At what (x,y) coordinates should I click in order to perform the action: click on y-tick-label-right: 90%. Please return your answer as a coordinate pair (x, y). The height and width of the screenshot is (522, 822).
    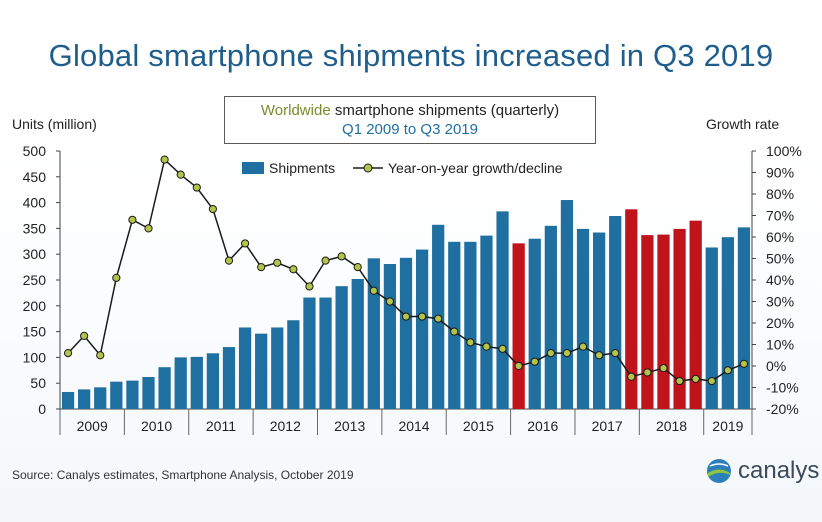
    Looking at the image, I should click on (780, 173).